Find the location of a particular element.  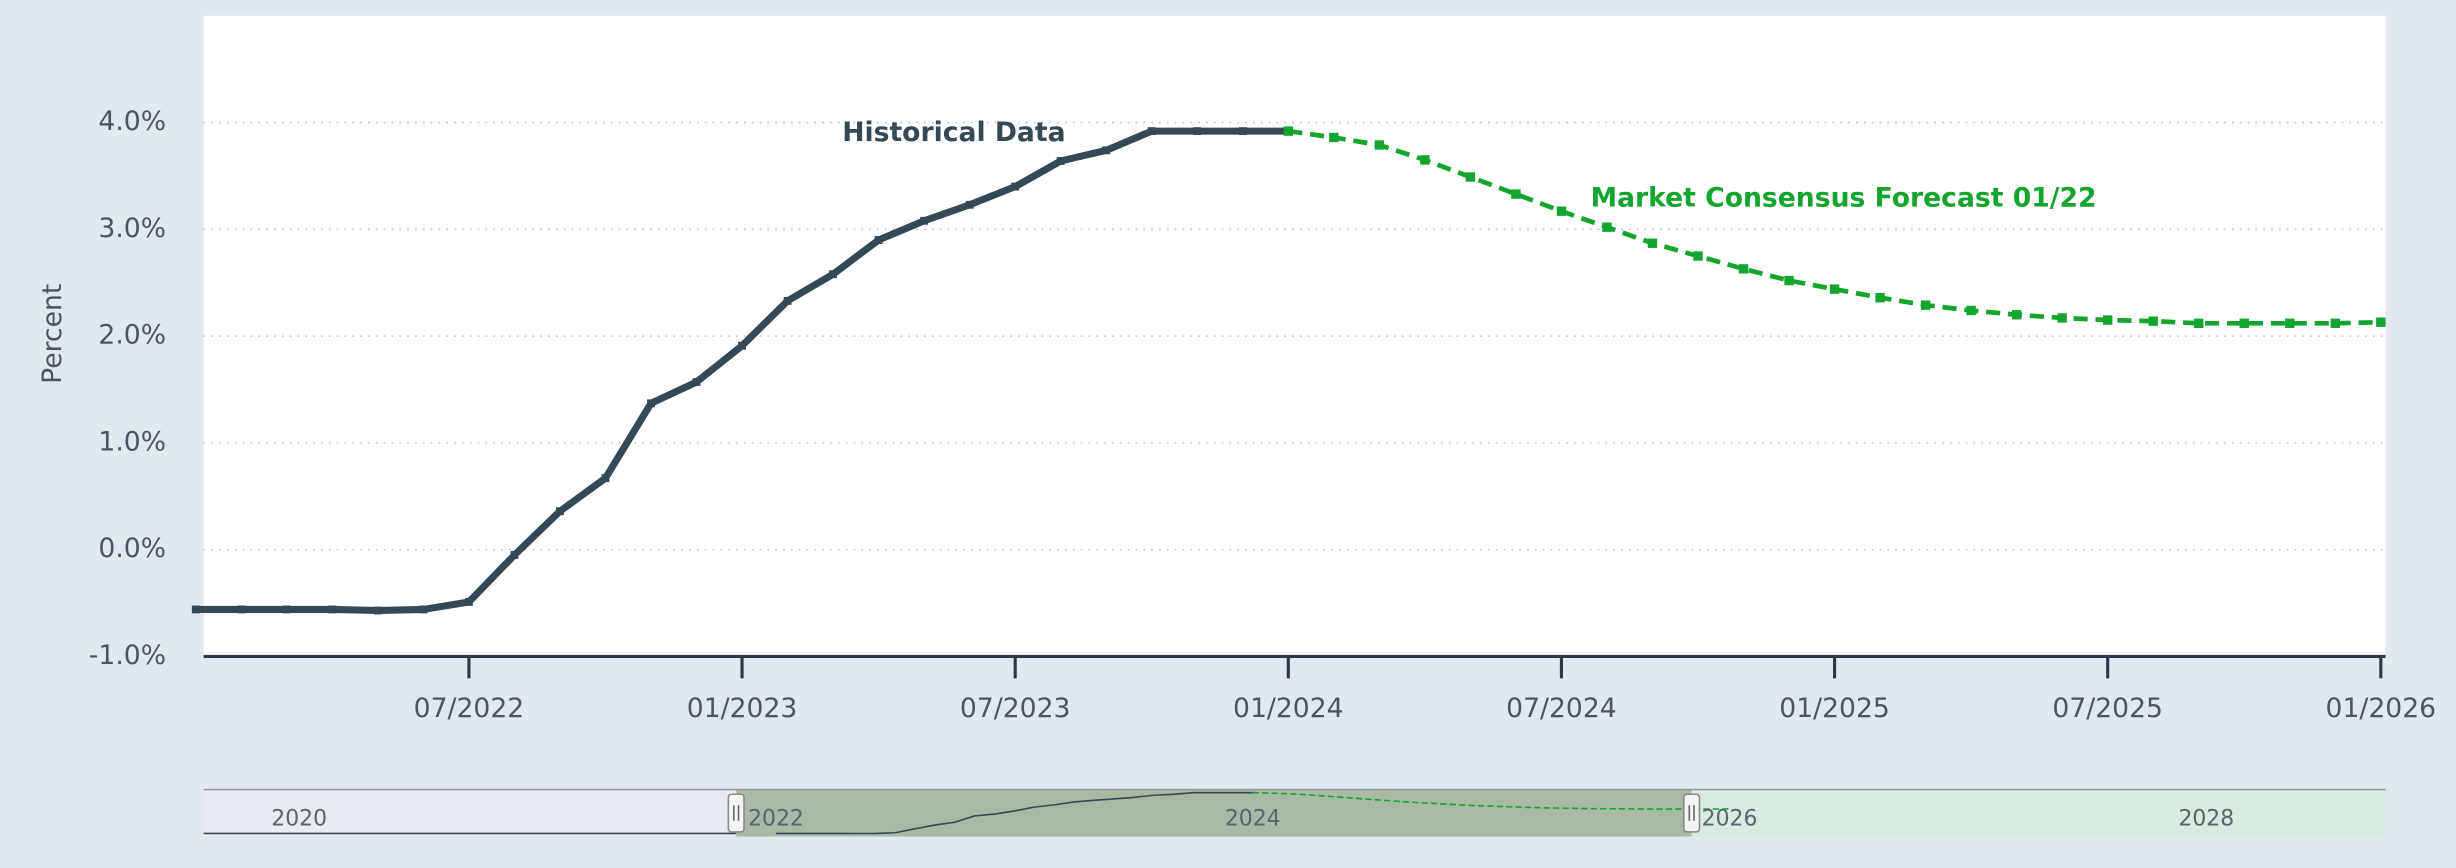

x-tick-label: 01/2024 is located at coordinates (1288, 708).